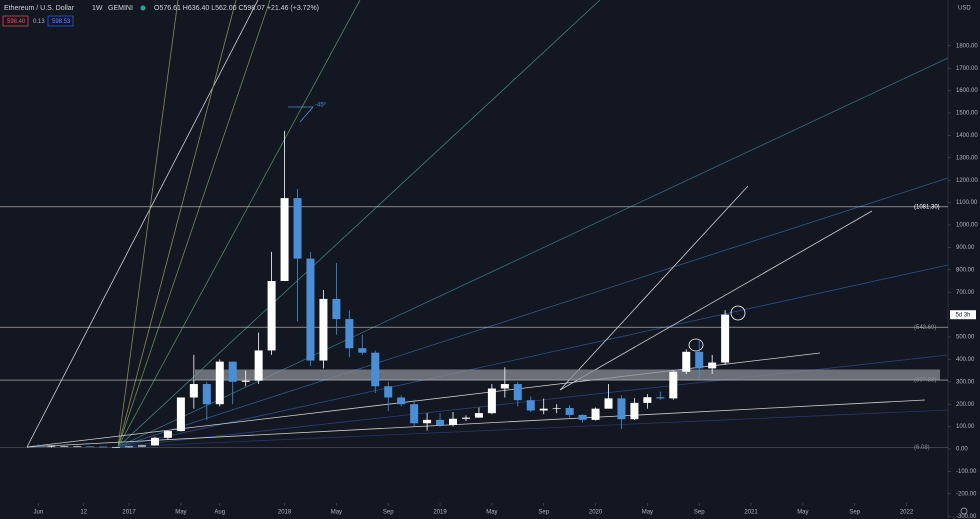 This screenshot has height=519, width=980. I want to click on y-tick-label: 1500.00, so click(967, 114).